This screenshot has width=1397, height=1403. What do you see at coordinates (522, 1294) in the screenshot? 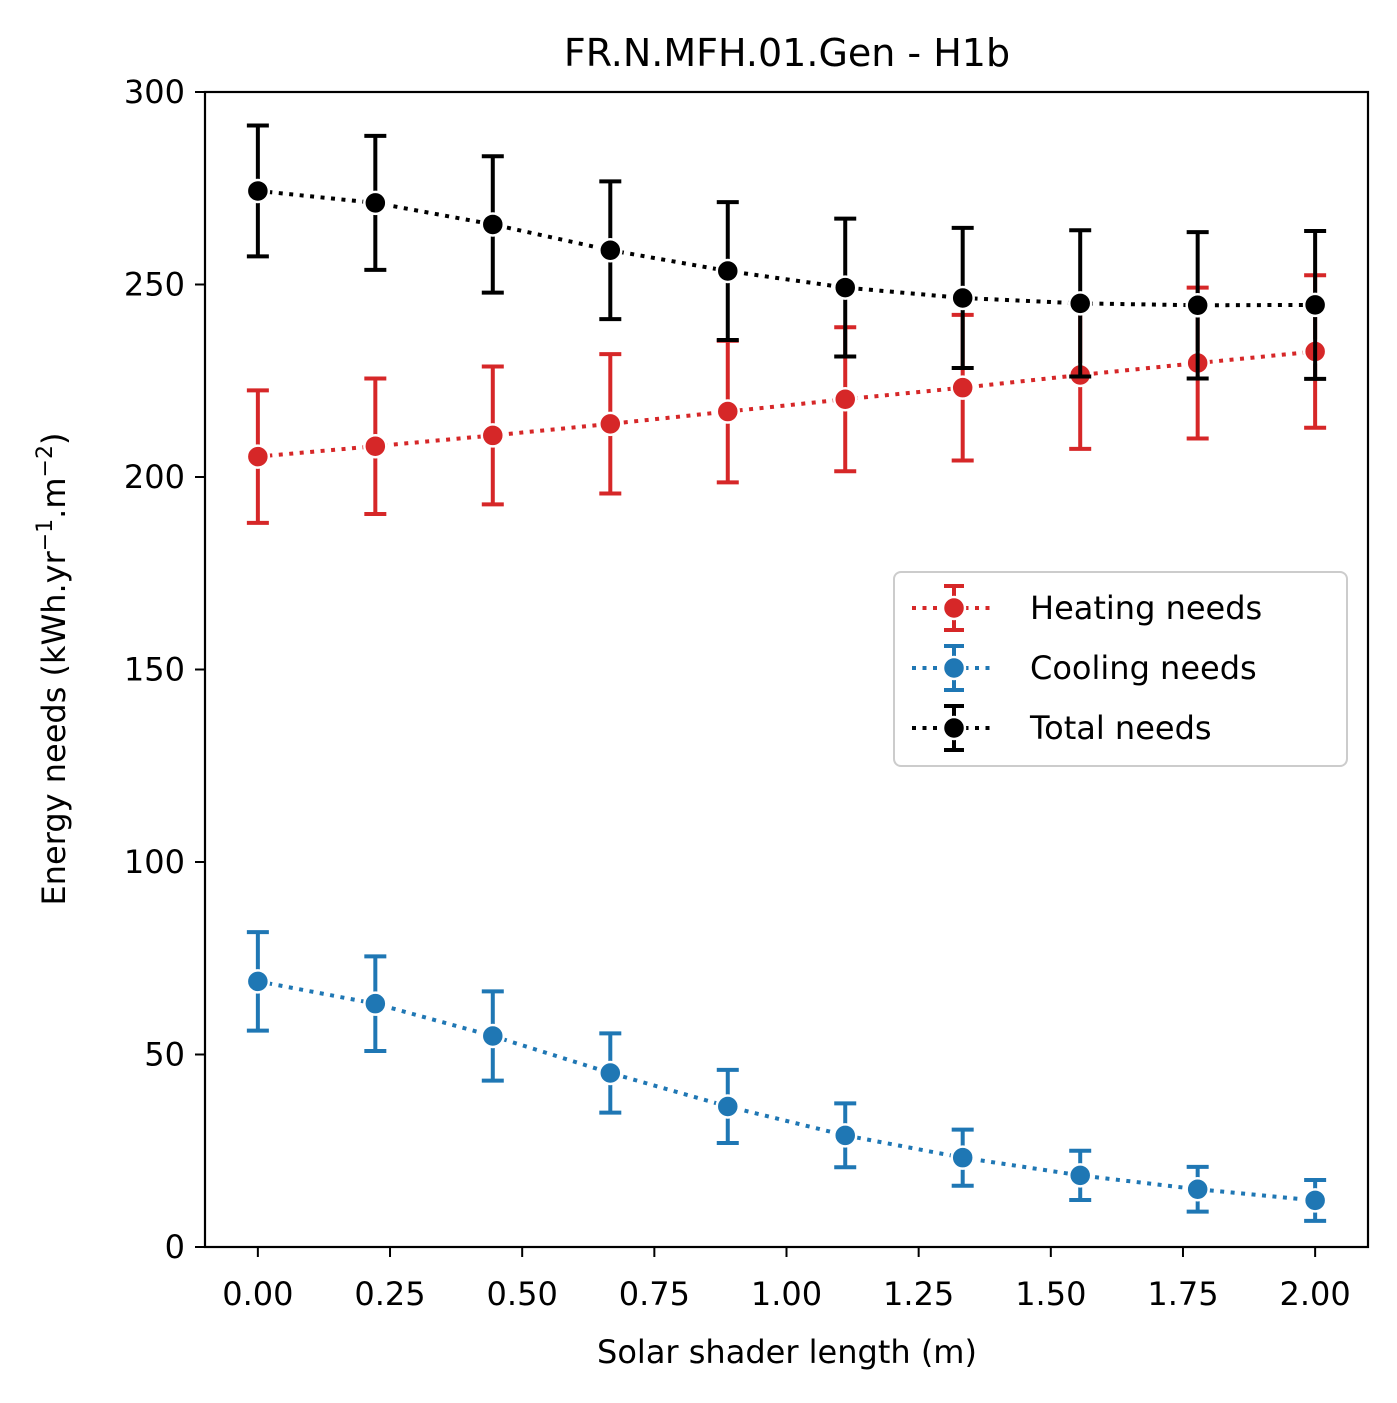
I see `x-tick-label: 0.50` at bounding box center [522, 1294].